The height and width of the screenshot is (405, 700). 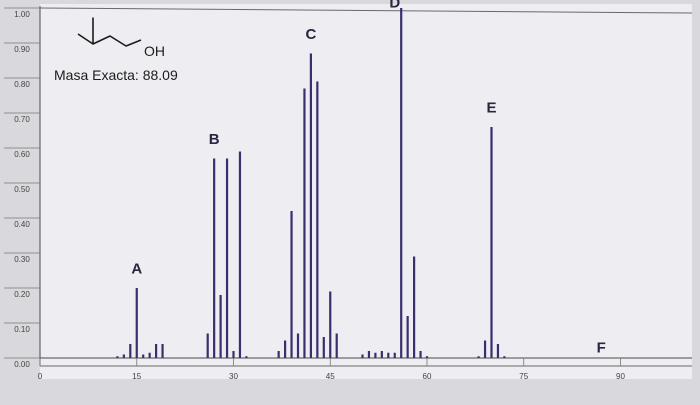 I want to click on molecule-structure: OH, so click(x=121, y=38).